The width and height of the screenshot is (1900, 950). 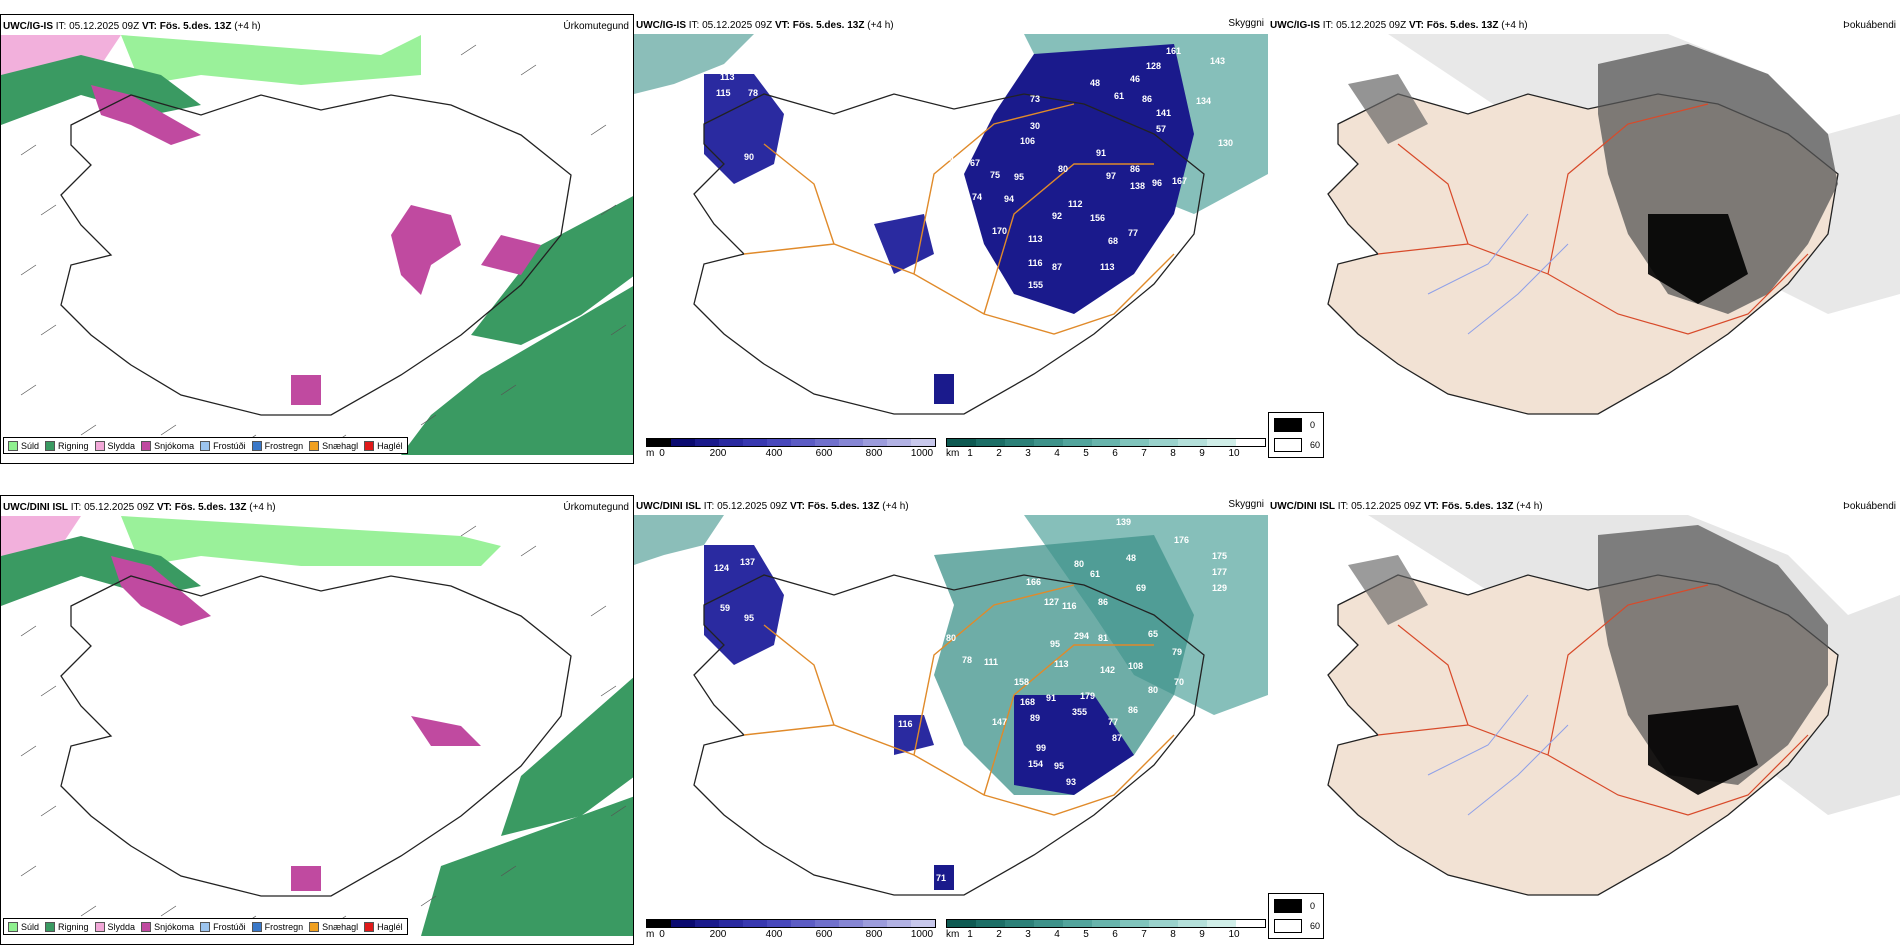 I want to click on iceland-outline-row2-vis, so click(x=949, y=735).